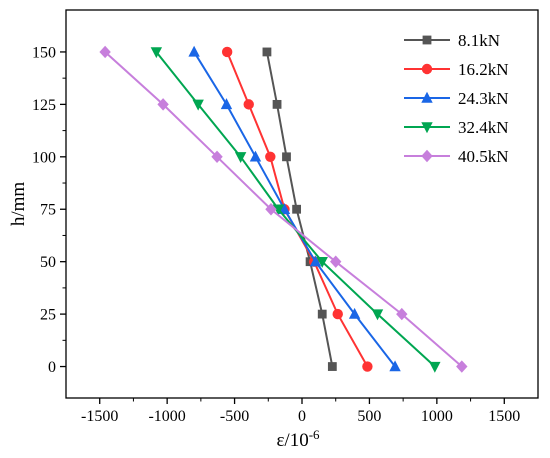  Describe the element at coordinates (456, 156) in the screenshot. I see `legend-item-40.5kN: 40.5kN` at that location.